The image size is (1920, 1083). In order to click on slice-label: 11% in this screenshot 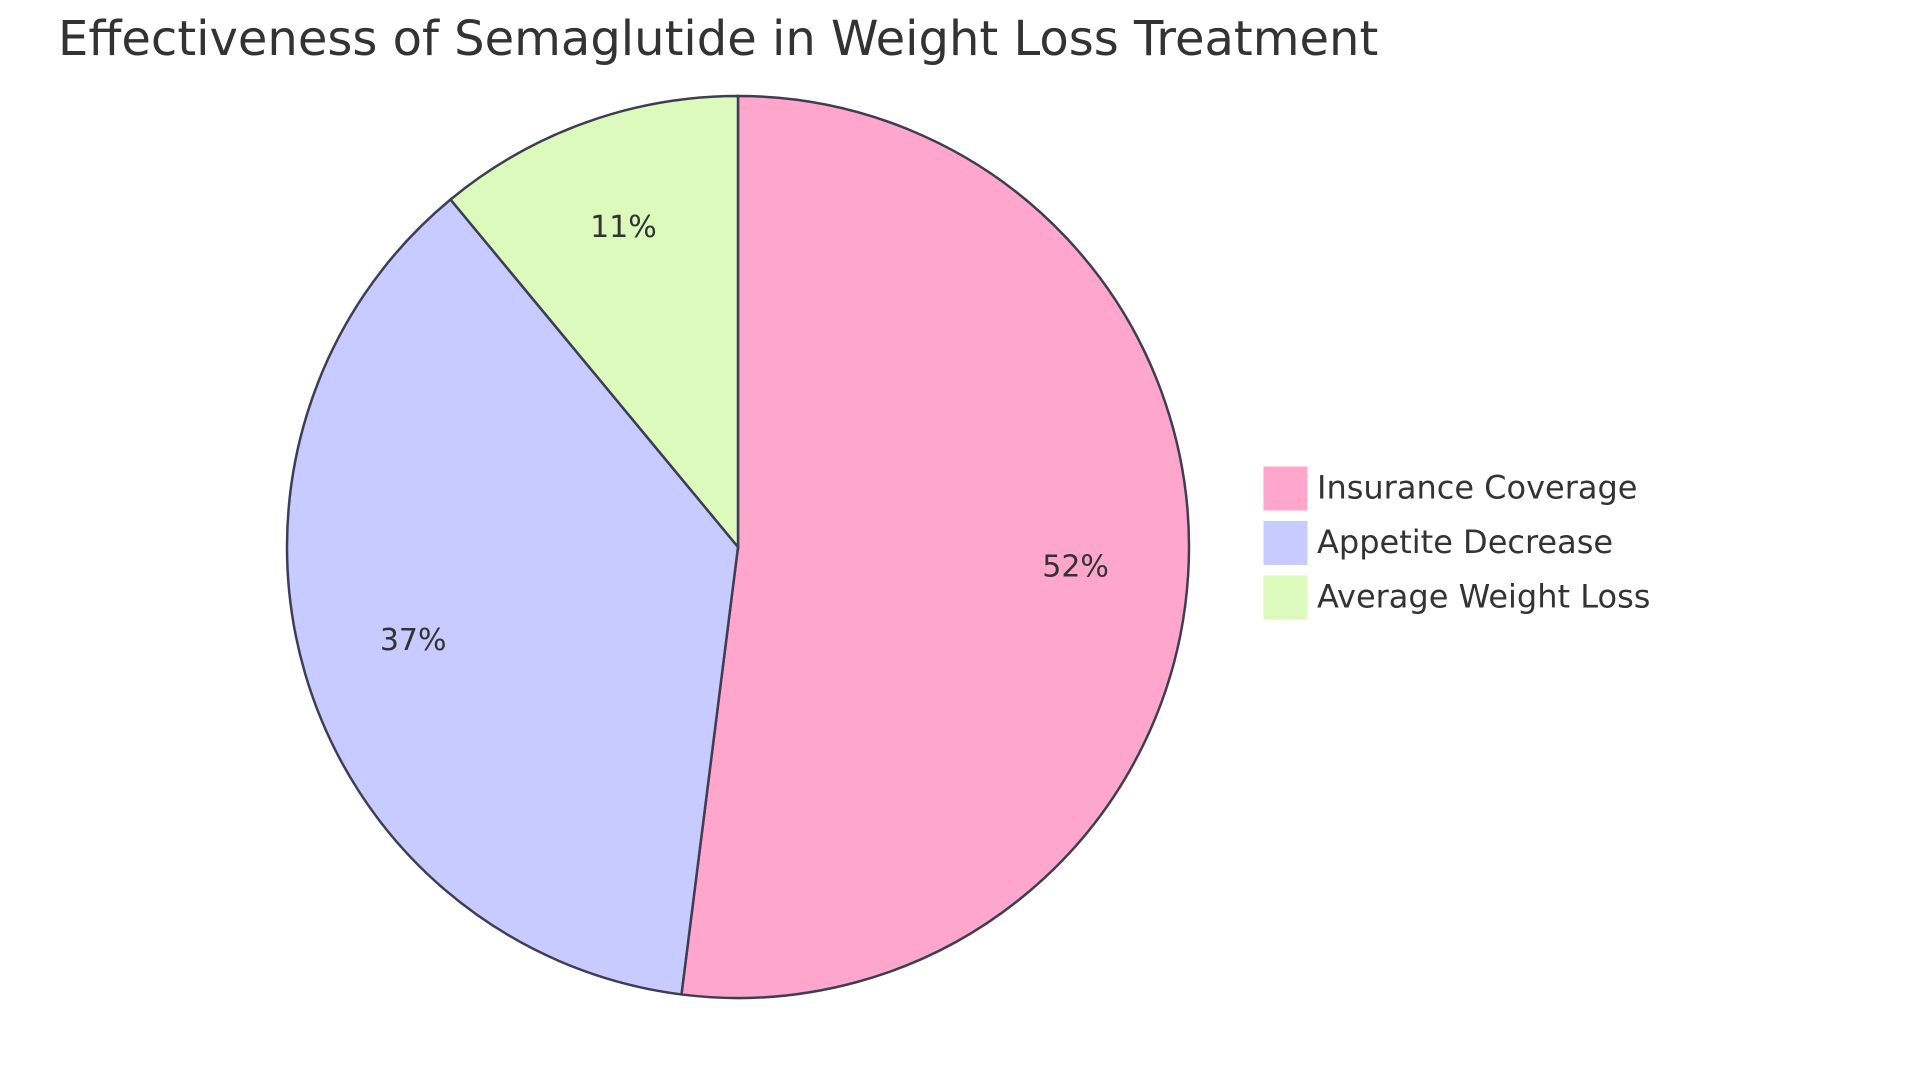, I will do `click(623, 227)`.